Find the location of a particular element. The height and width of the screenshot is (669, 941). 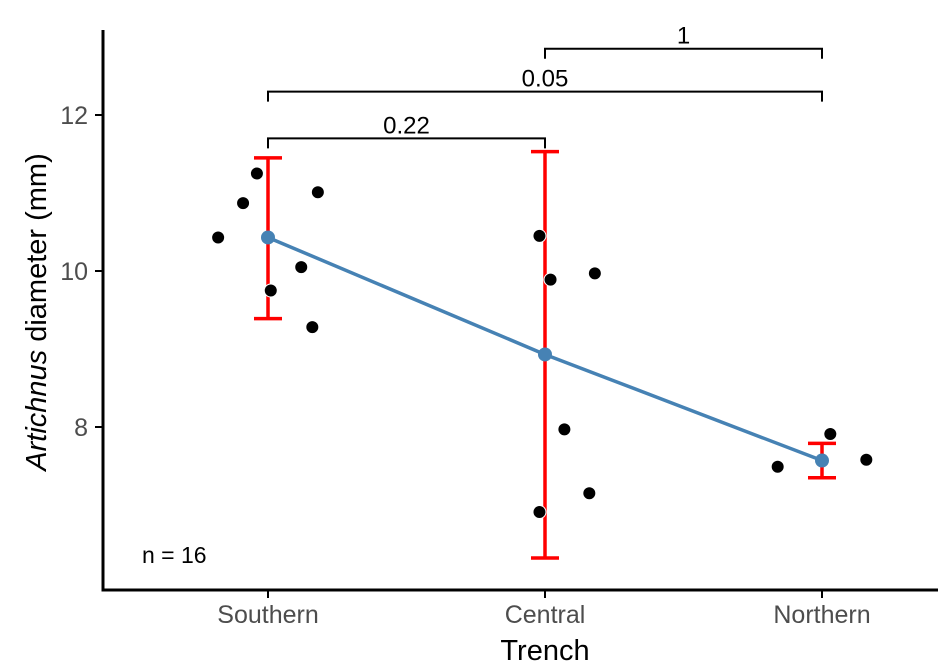

comparison-brackets: 0.22 0.05 1 is located at coordinates (545, 86).